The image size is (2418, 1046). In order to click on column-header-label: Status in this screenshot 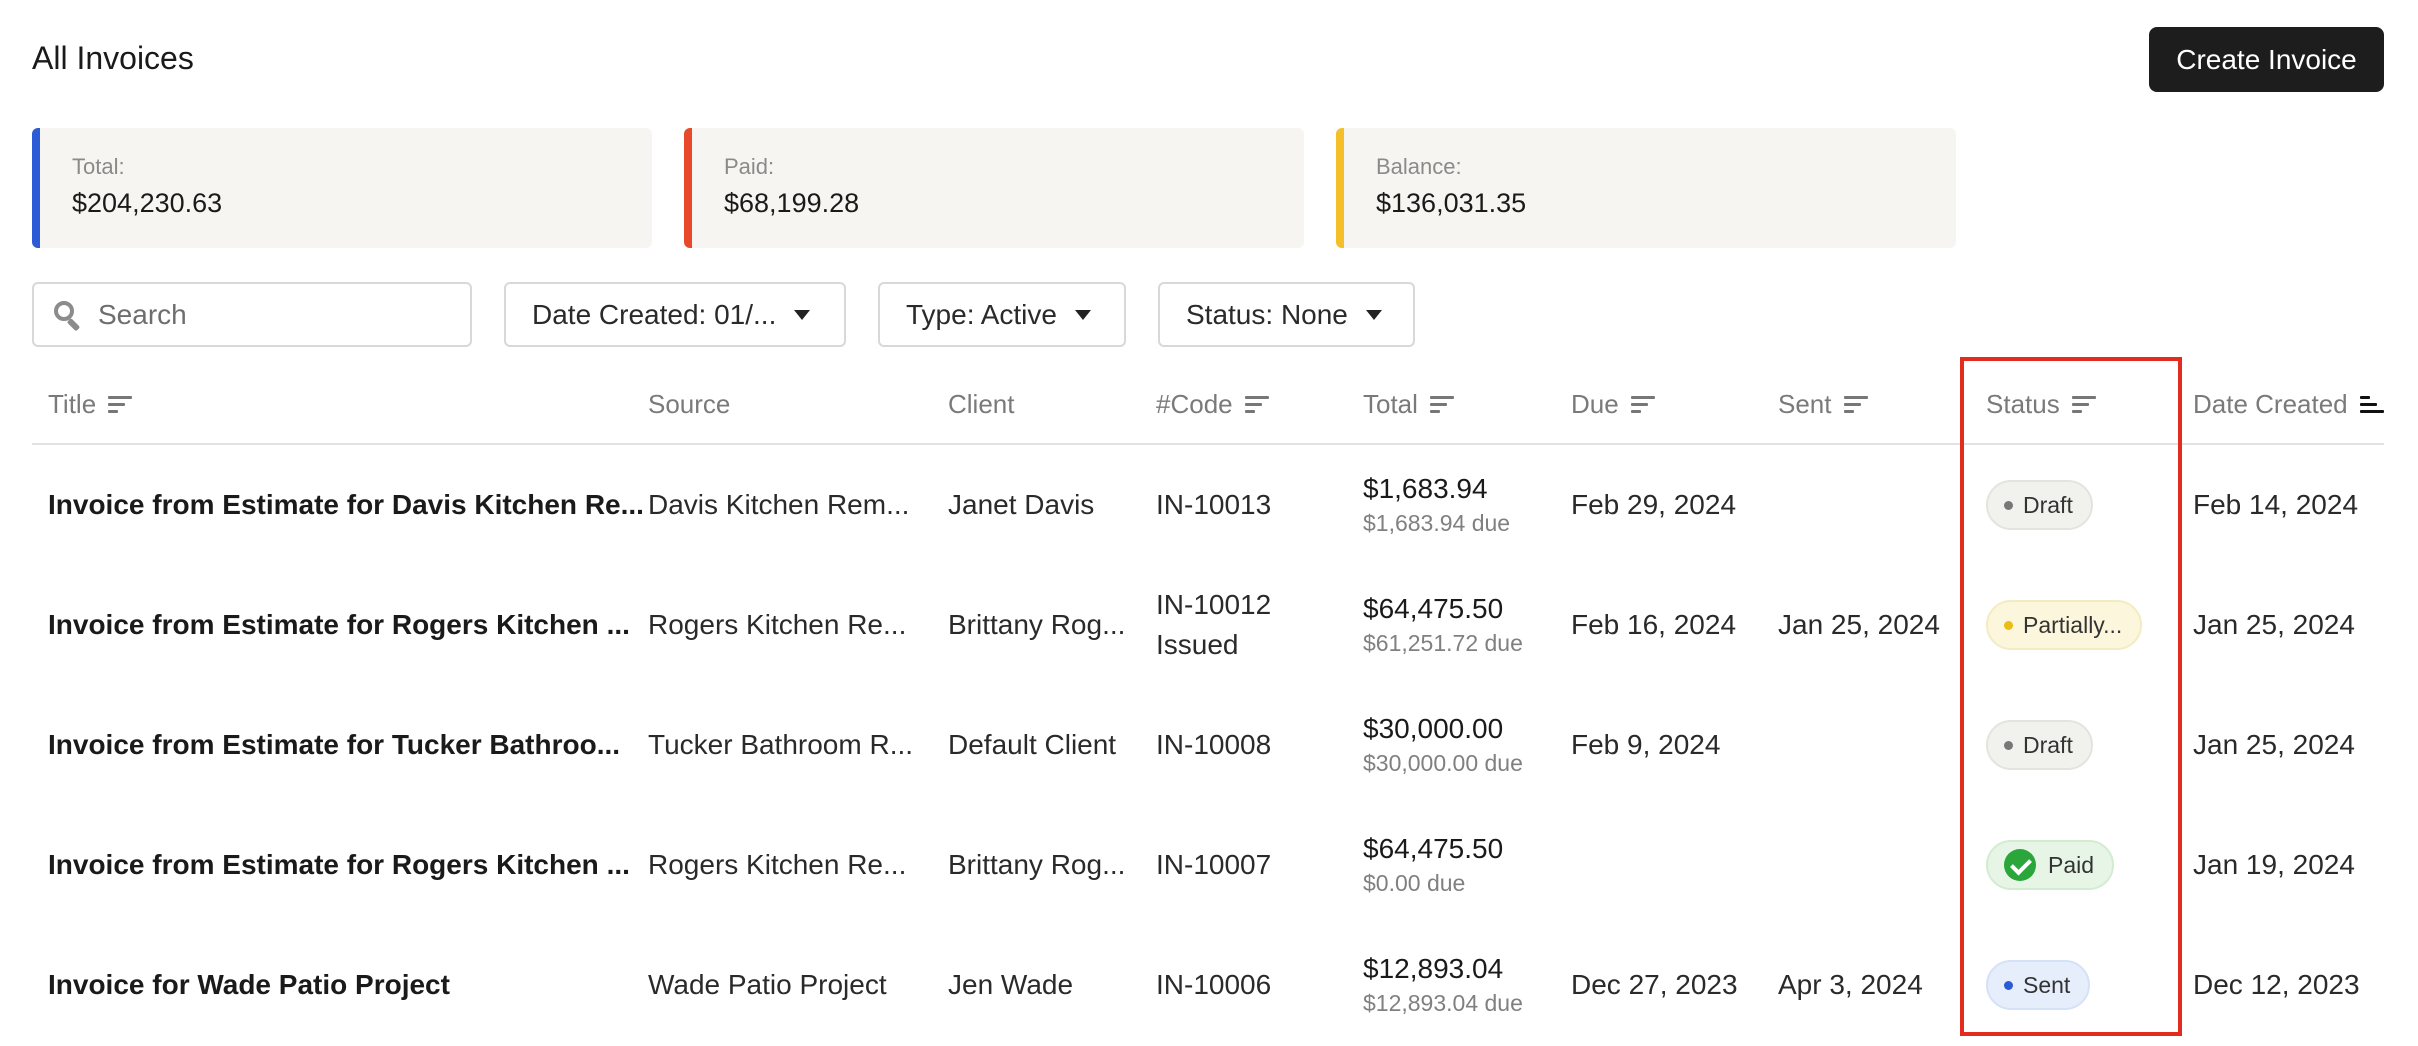, I will do `click(2023, 403)`.